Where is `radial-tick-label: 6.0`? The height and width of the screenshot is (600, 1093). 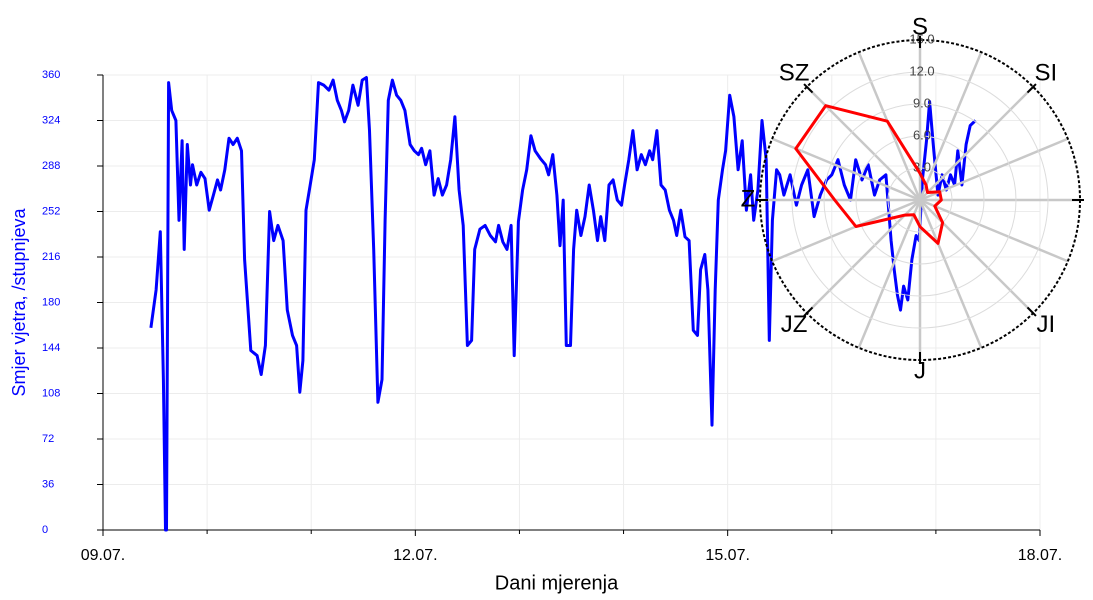 radial-tick-label: 6.0 is located at coordinates (922, 134).